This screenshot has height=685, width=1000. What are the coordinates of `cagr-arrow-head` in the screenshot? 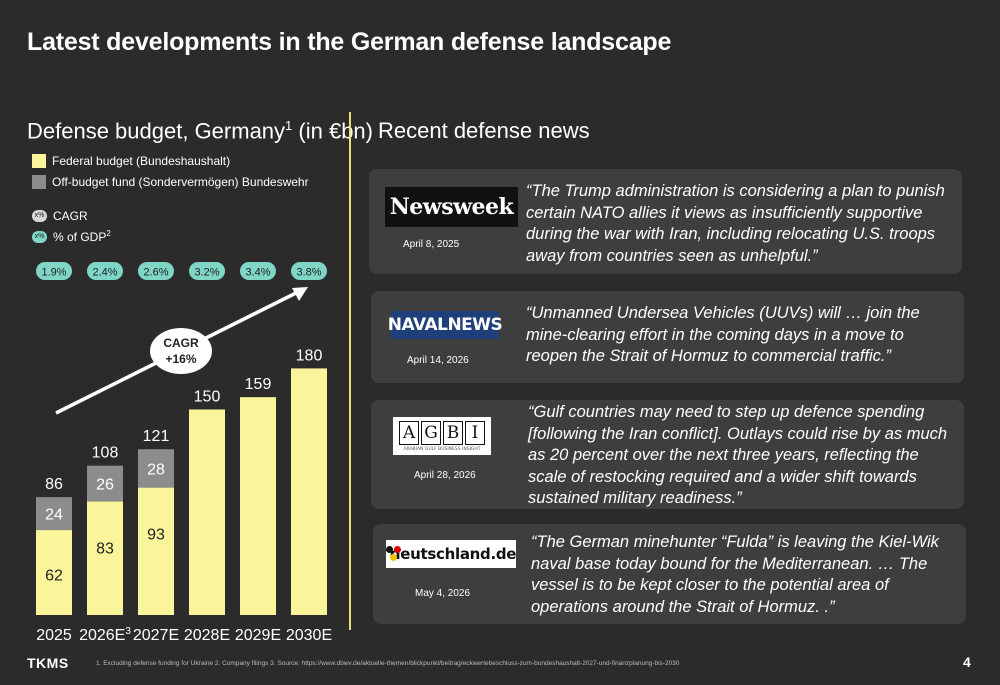 It's located at (300, 294).